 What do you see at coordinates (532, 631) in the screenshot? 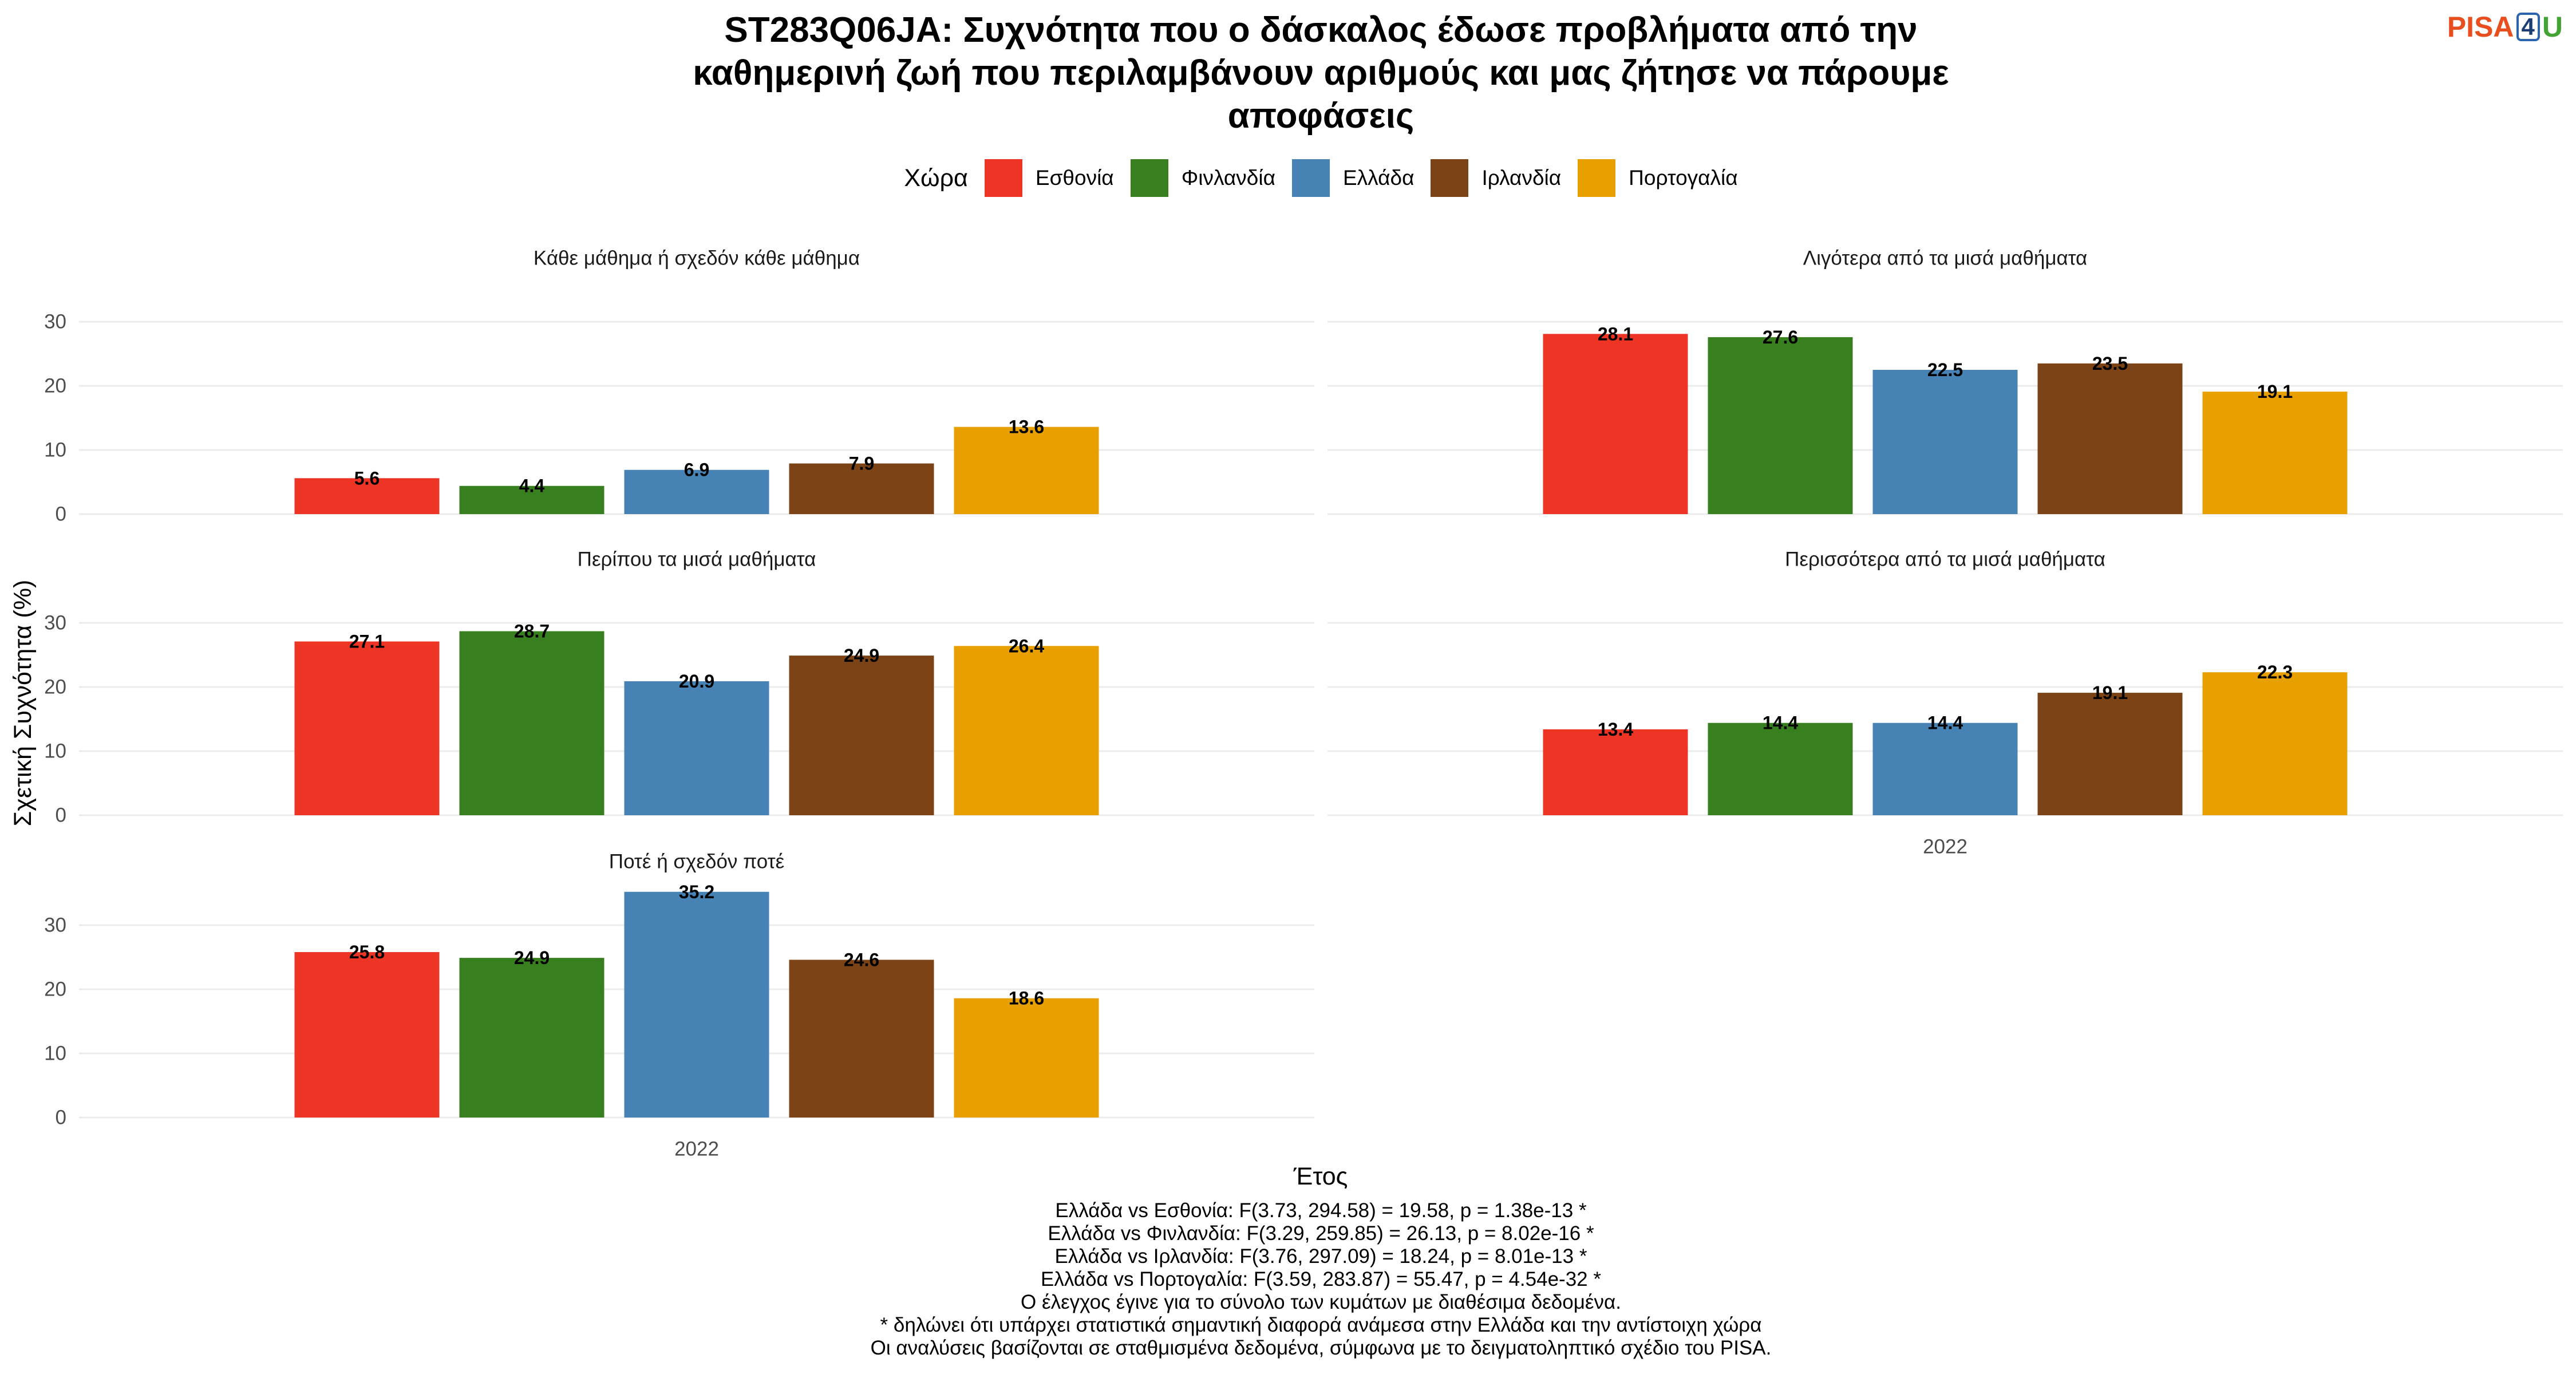
I see `data-label: 28.7` at bounding box center [532, 631].